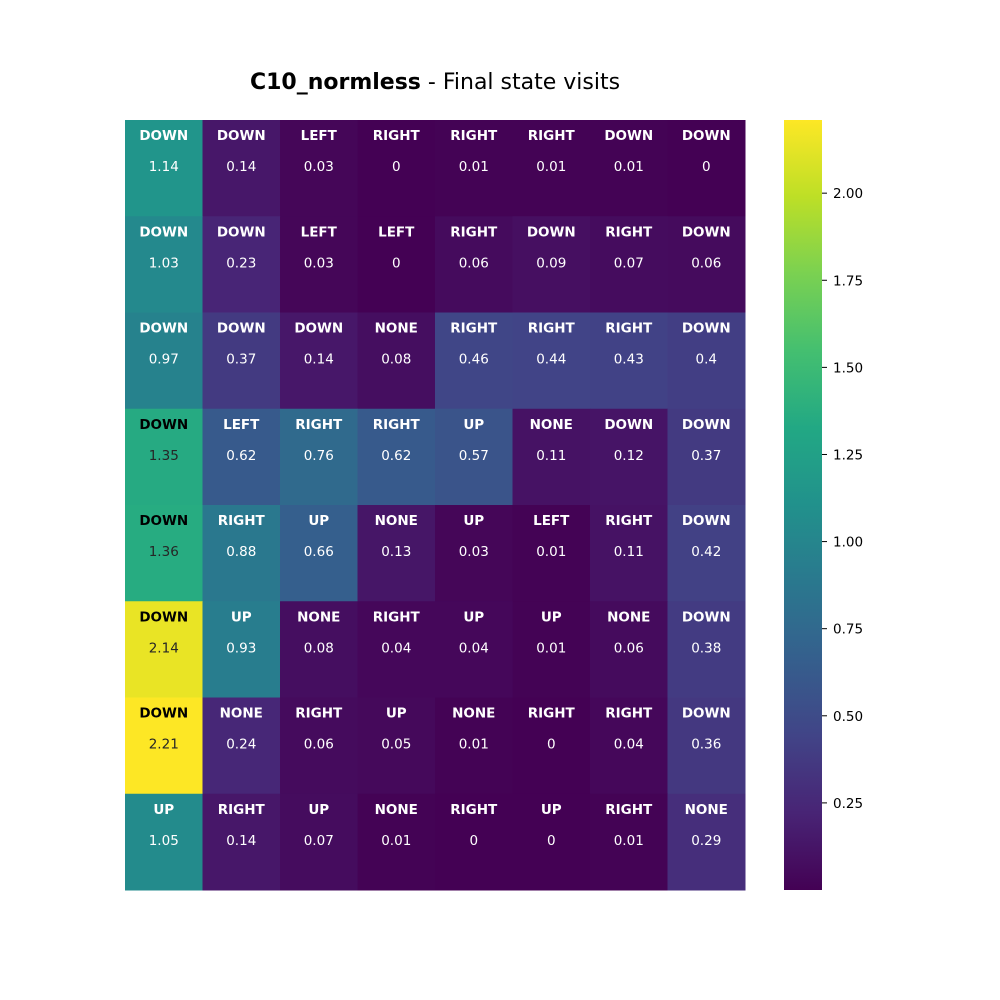 This screenshot has height=1000, width=1000. I want to click on cell-value-label: 1.35, so click(164, 456).